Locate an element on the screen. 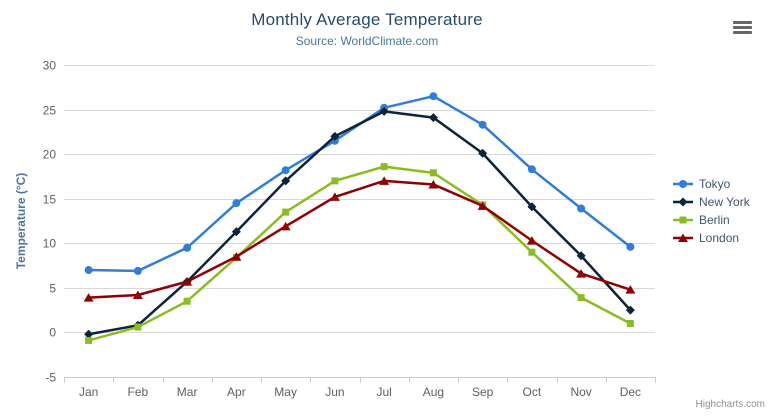  legend-item-berlin: Berlin is located at coordinates (711, 220).